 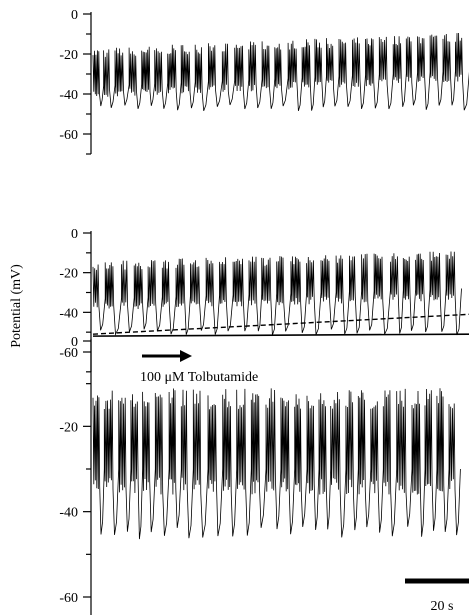 I want to click on arrow-head, so click(x=186, y=356).